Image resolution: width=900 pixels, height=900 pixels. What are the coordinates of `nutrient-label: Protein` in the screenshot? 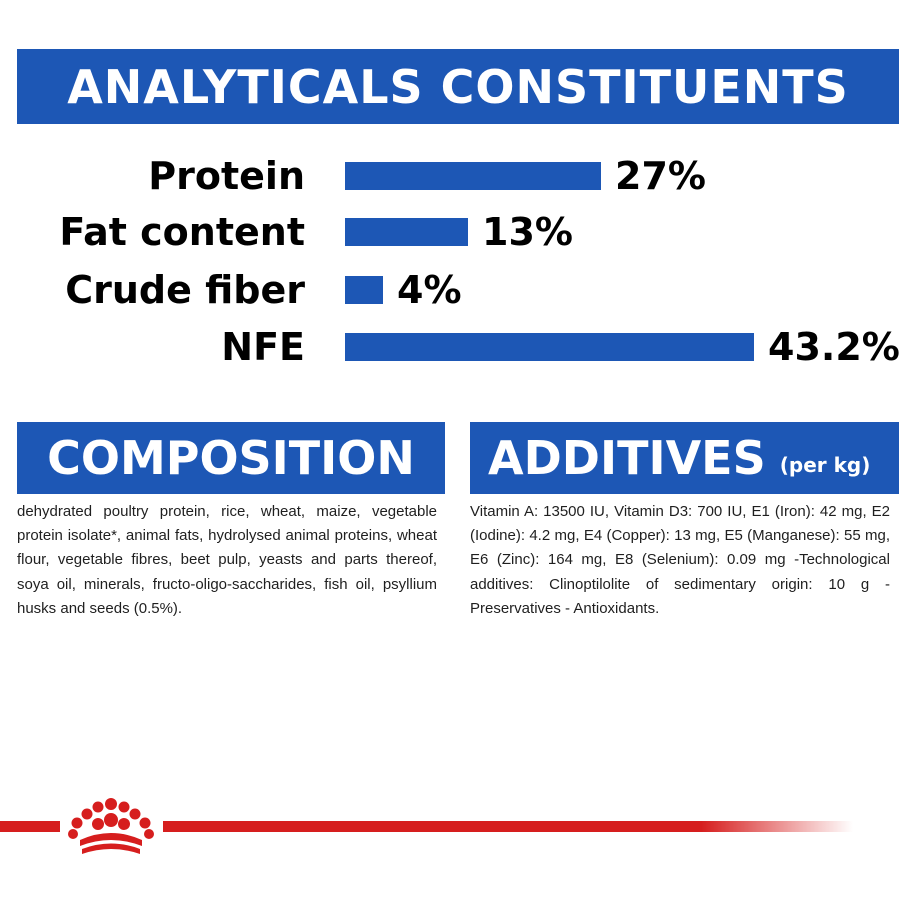 It's located at (226, 176).